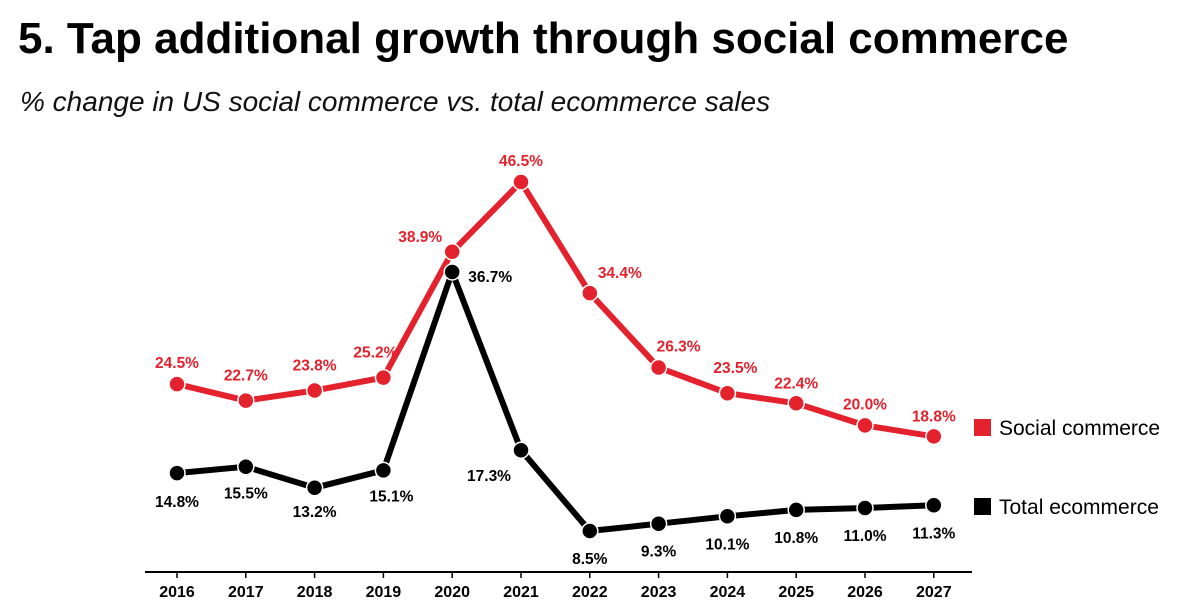 The width and height of the screenshot is (1194, 613). What do you see at coordinates (1067, 468) in the screenshot?
I see `legend: Social commerce Total ecommerce` at bounding box center [1067, 468].